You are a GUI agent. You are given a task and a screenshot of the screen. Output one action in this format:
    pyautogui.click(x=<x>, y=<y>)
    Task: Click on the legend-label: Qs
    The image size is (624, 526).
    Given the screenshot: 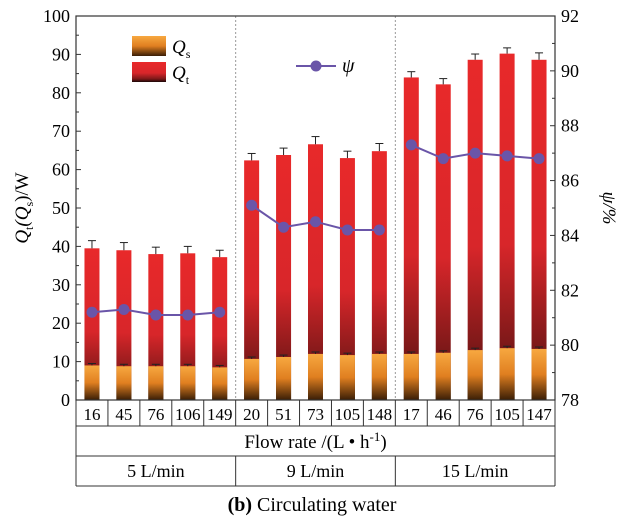 What is the action you would take?
    pyautogui.click(x=181, y=49)
    